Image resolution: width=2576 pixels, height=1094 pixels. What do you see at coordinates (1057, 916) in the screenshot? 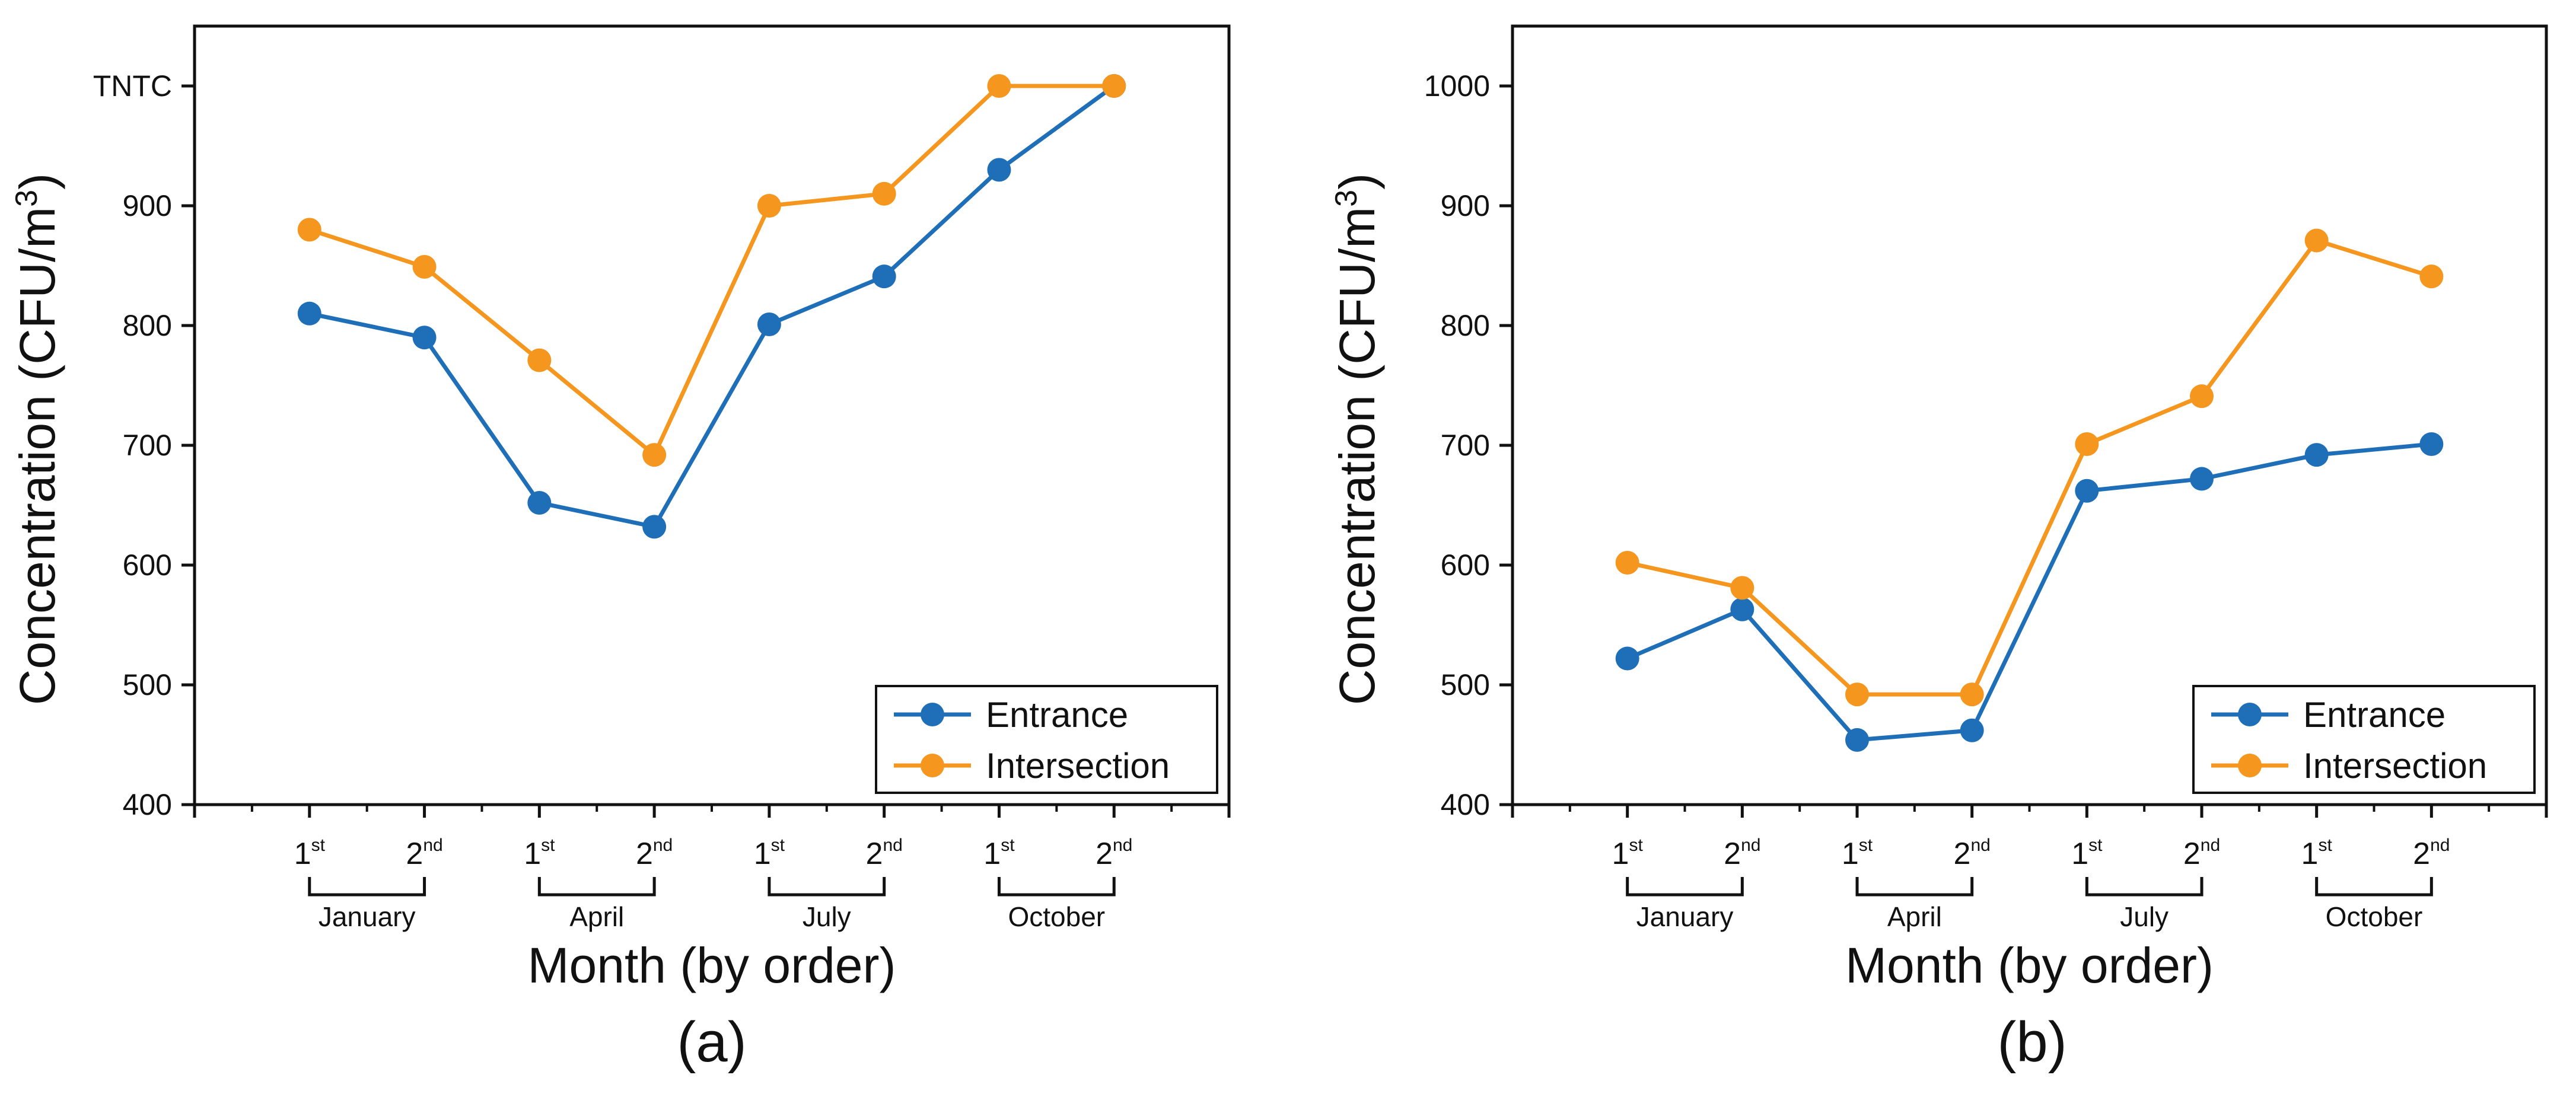
I see `month-label: October` at bounding box center [1057, 916].